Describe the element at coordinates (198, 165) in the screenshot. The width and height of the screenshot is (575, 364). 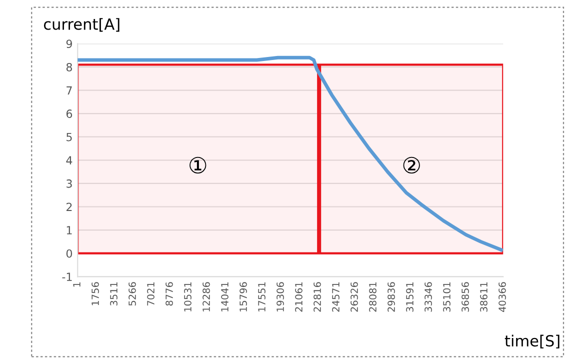
I see `band-label: ①` at that location.